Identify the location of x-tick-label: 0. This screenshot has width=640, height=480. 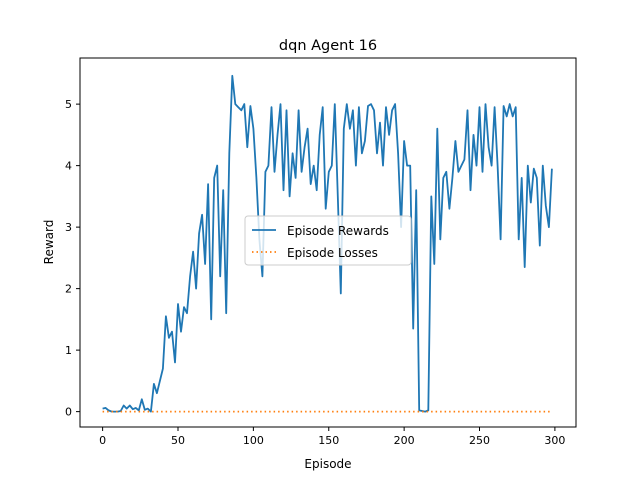
(102, 440).